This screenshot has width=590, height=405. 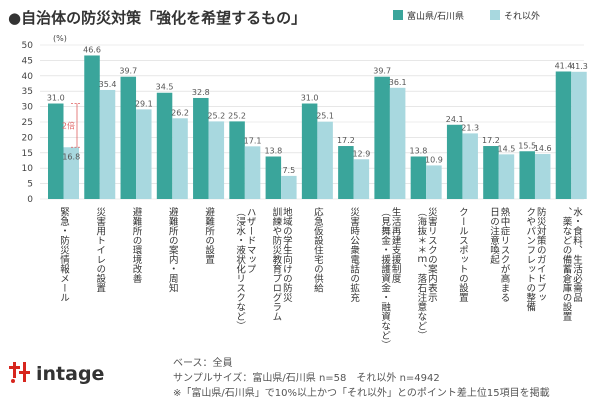 I want to click on category-label: 災害用トイレの設置, so click(x=100, y=250).